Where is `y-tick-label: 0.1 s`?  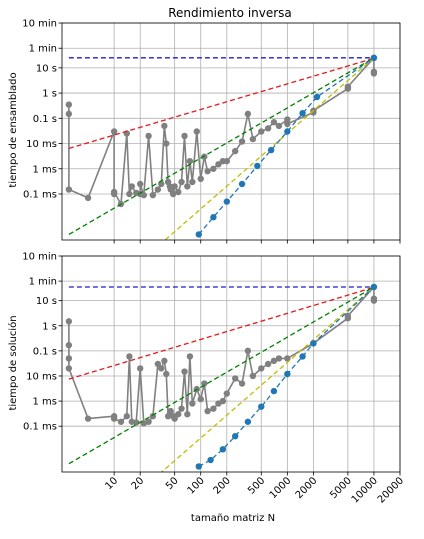
y-tick-label: 0.1 s is located at coordinates (45, 351).